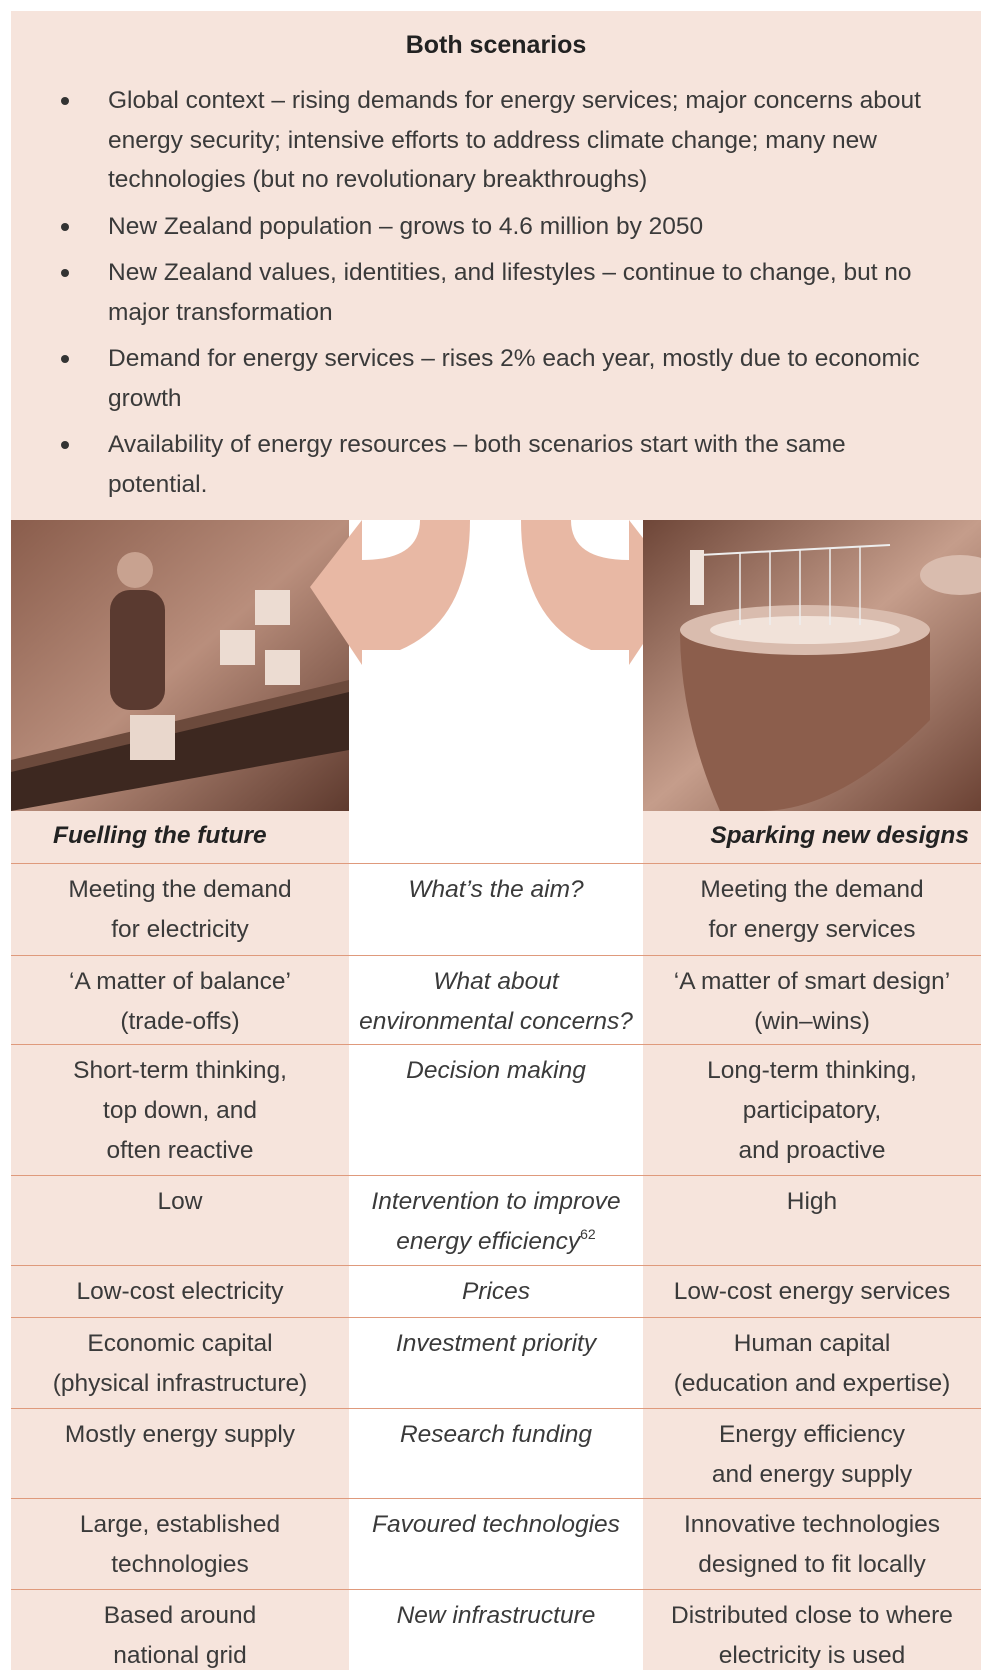 The height and width of the screenshot is (1676, 981). What do you see at coordinates (180, 1000) in the screenshot?
I see `table-cell: ‘A matter of balance’ (trade-offs)` at bounding box center [180, 1000].